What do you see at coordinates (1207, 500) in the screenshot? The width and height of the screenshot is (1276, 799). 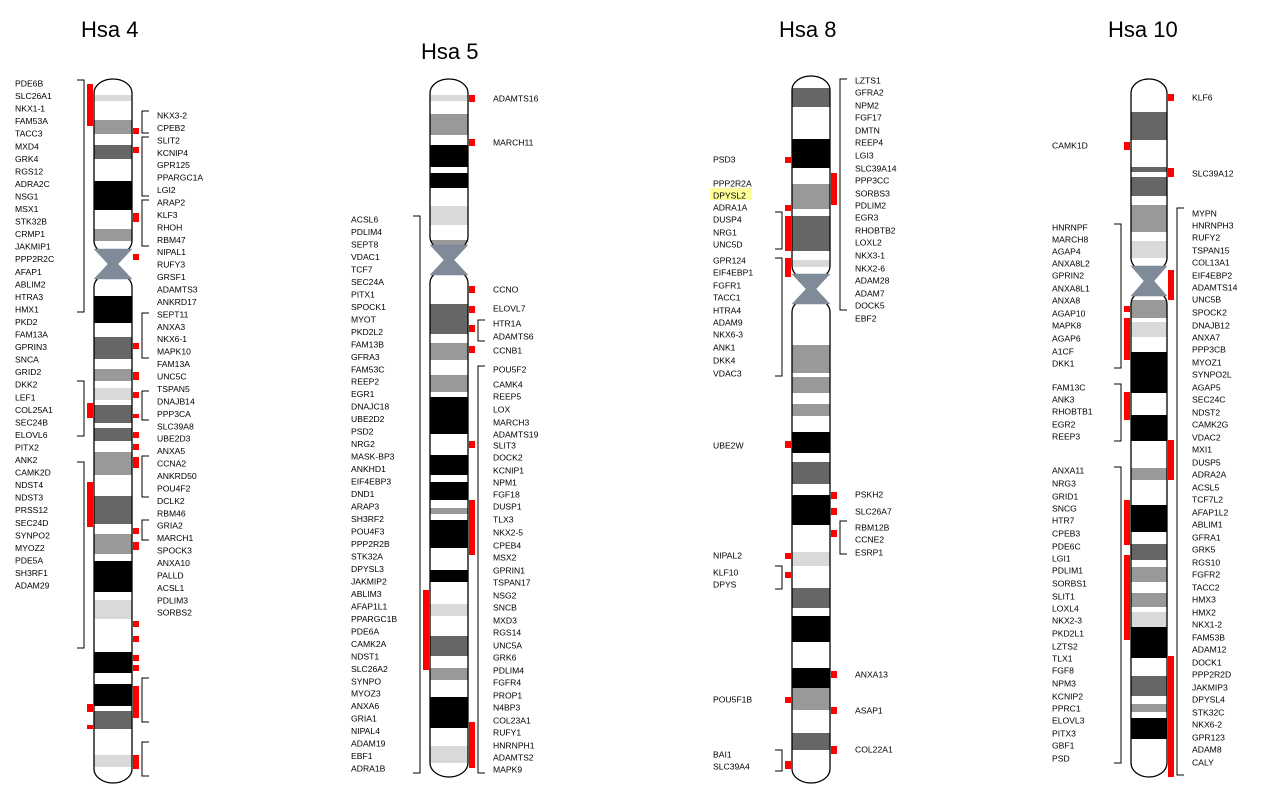 I see `gene-label-right: TCF7L2` at bounding box center [1207, 500].